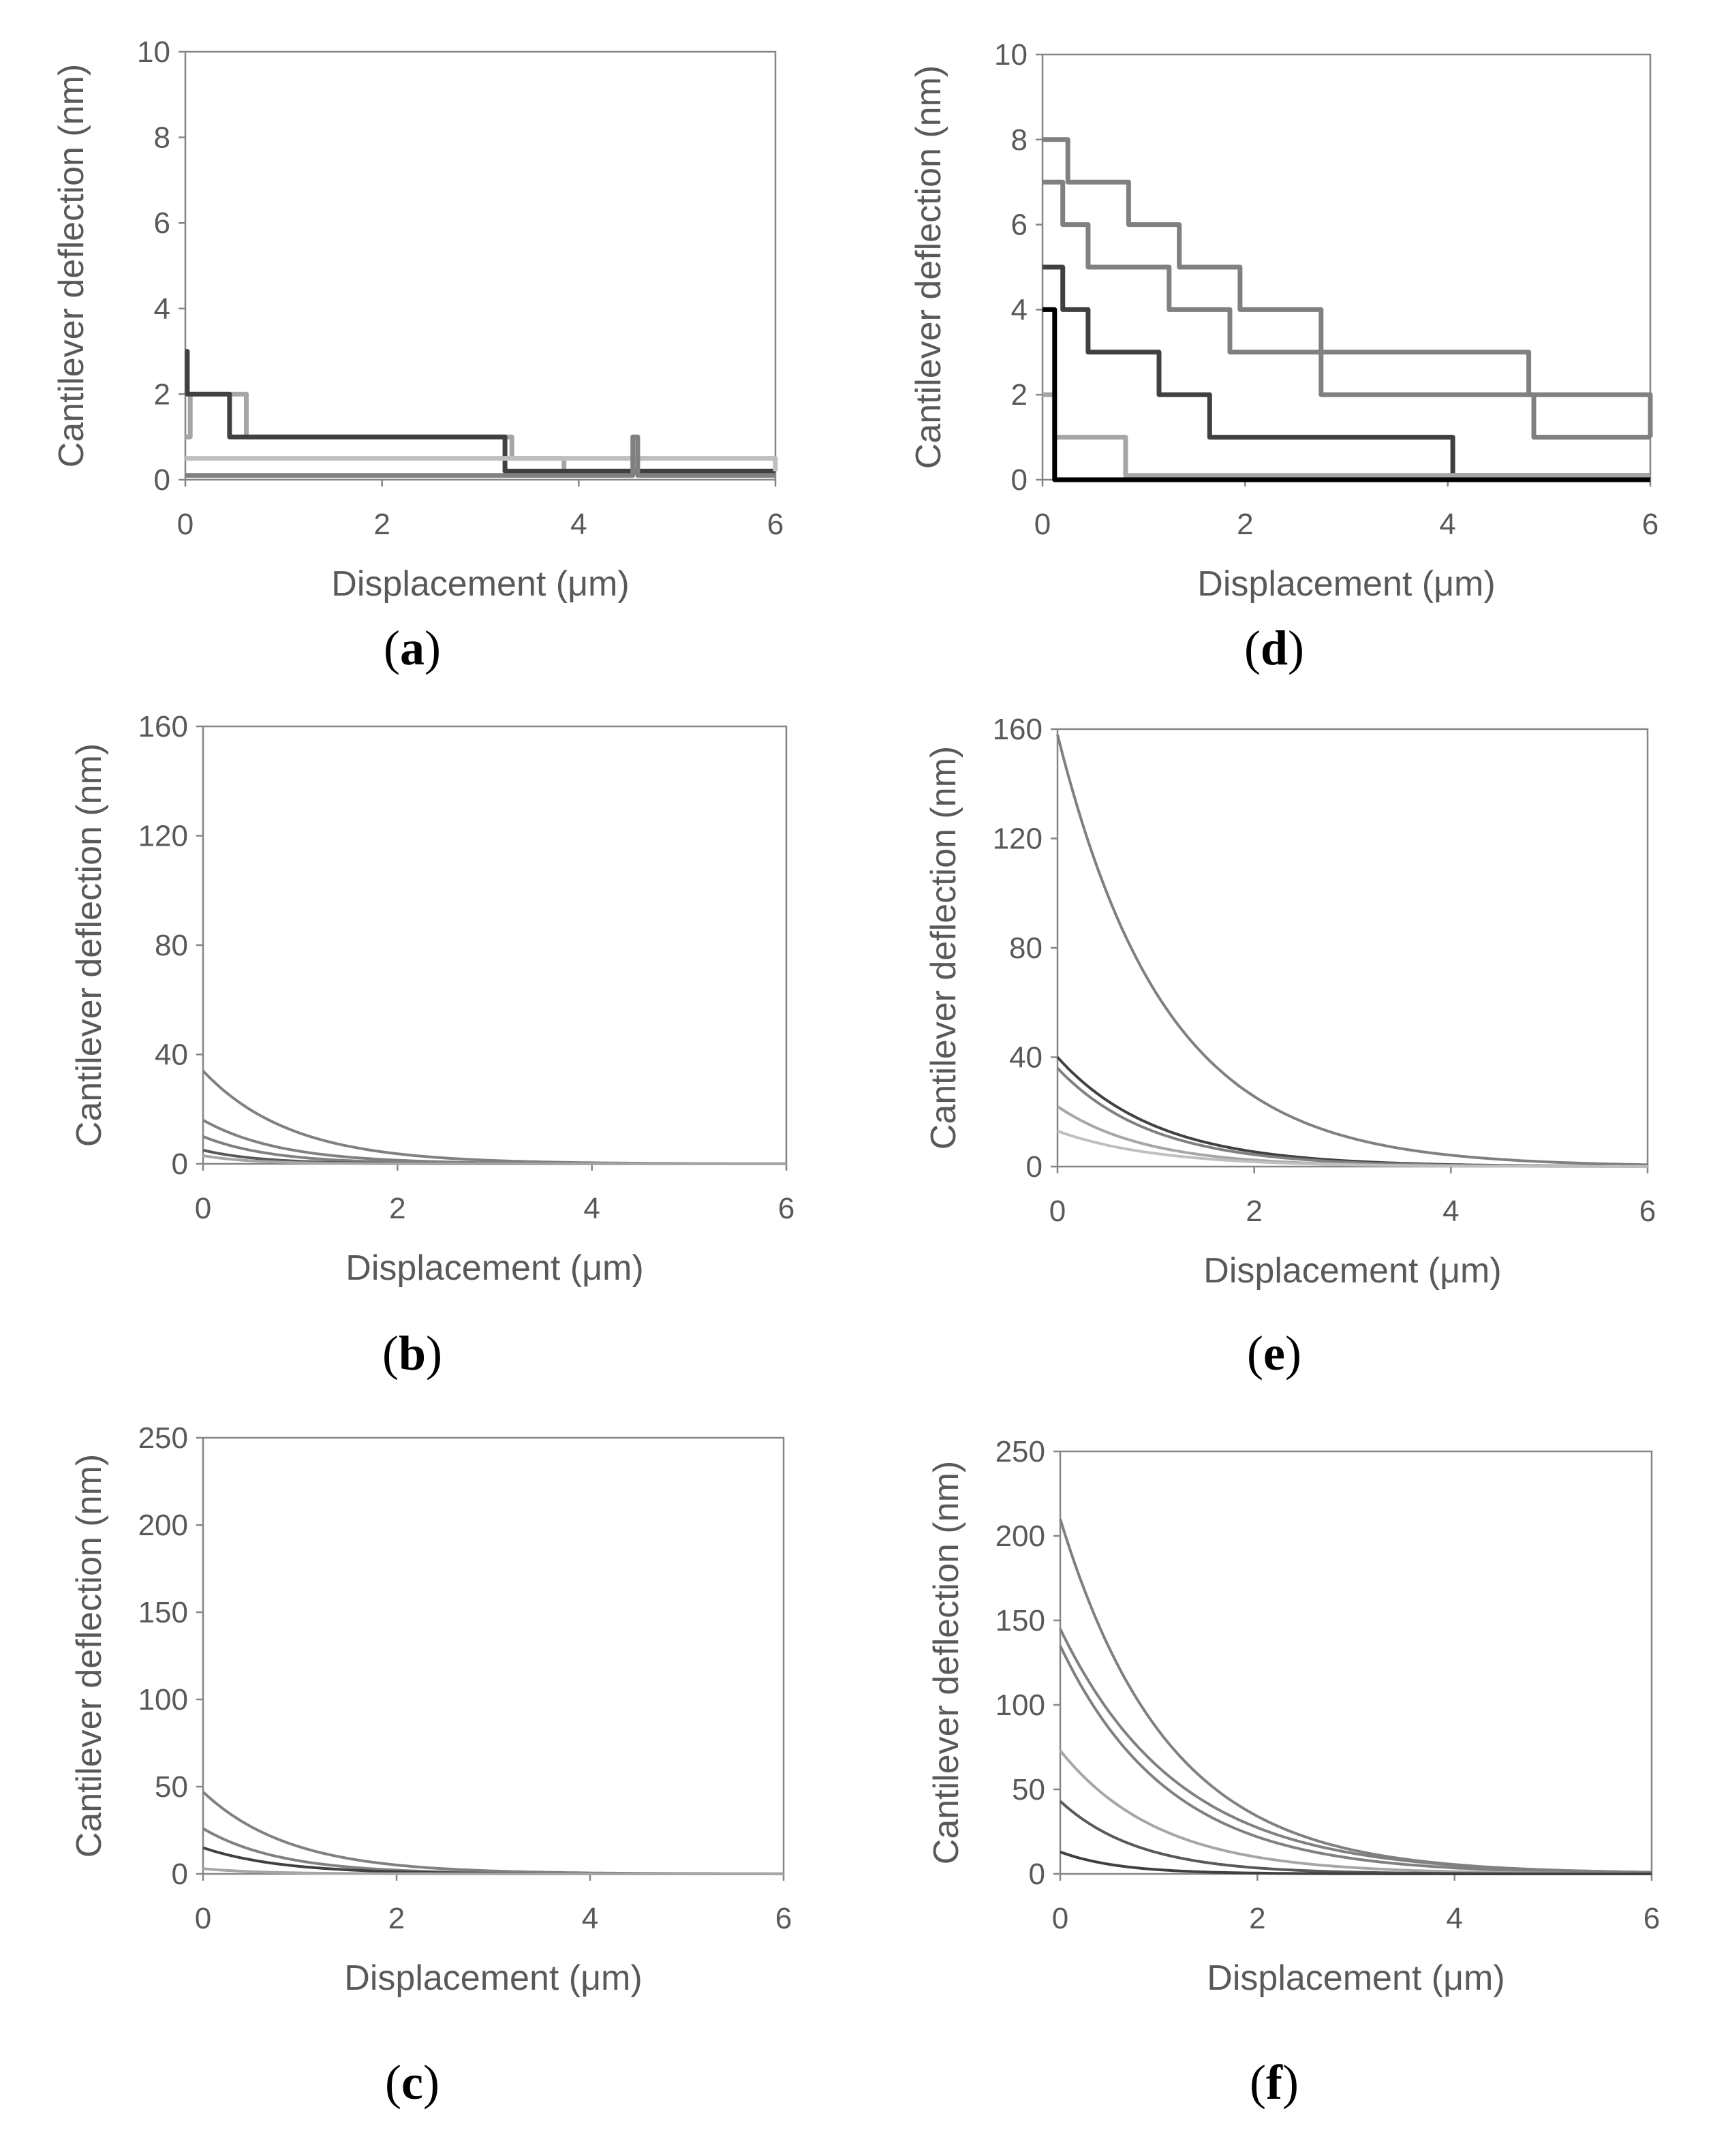 This screenshot has height=2156, width=1713. Describe the element at coordinates (412, 1353) in the screenshot. I see `panel-label: (b)` at that location.